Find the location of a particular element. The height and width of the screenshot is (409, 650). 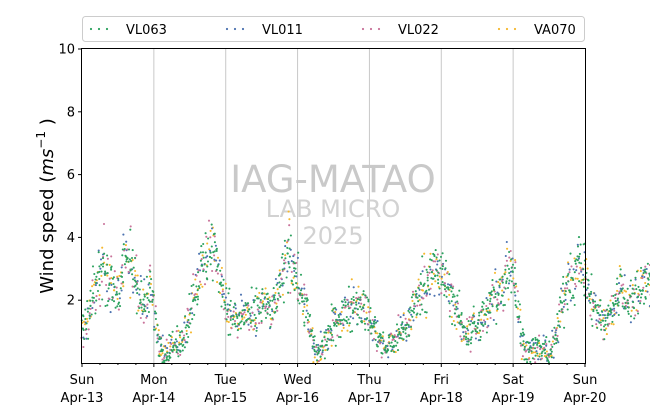

legend-marker is located at coordinates (515, 29).